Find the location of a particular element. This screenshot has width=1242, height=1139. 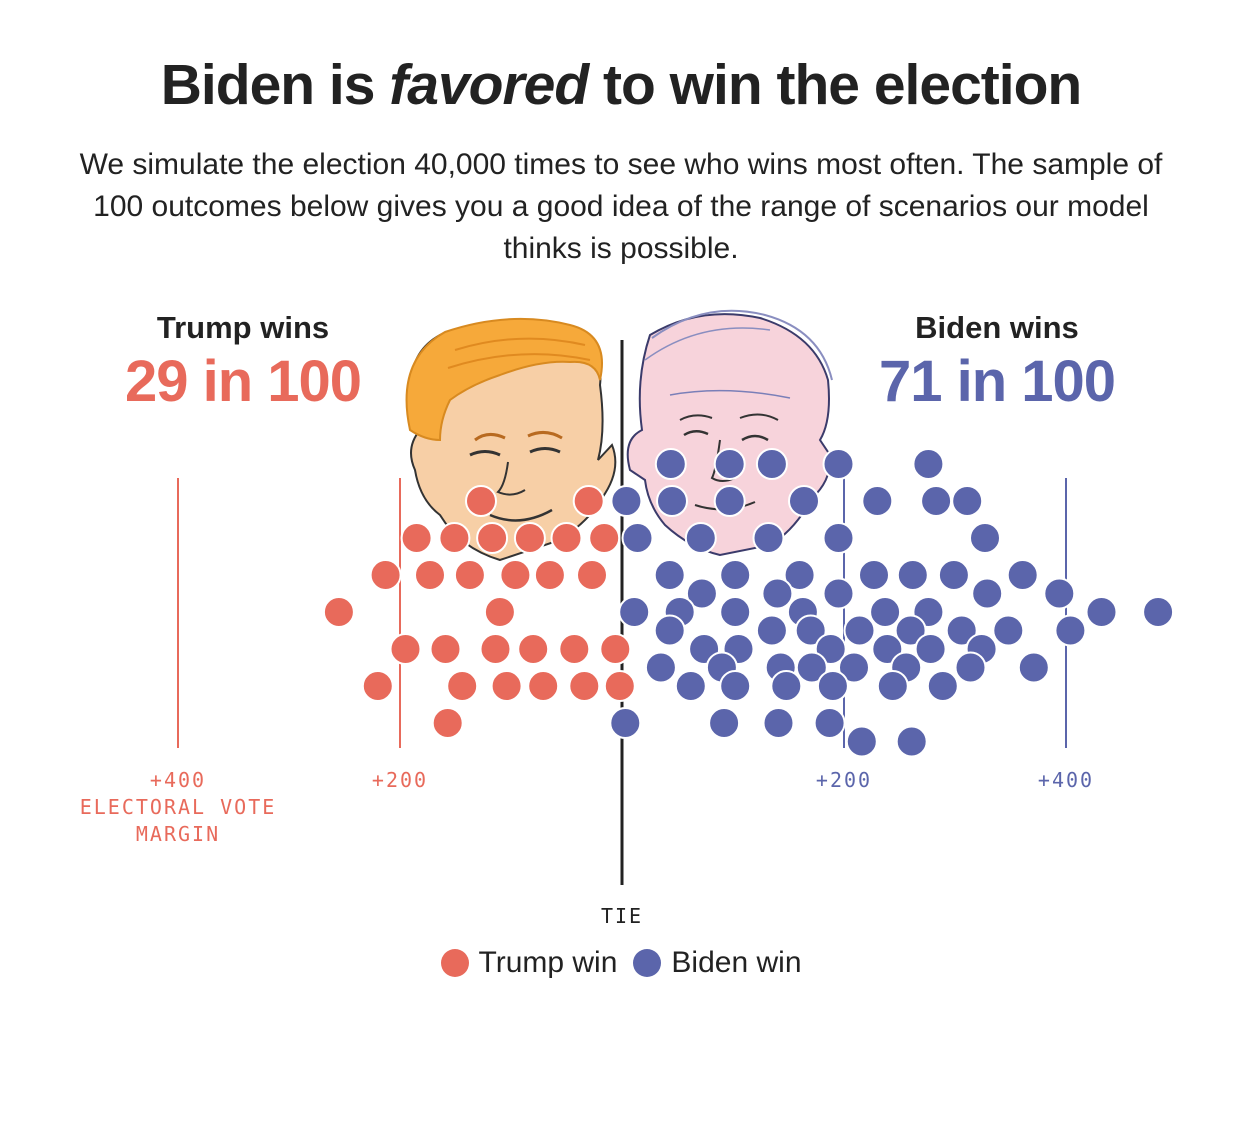

legend-label-trump: Trump win is located at coordinates (548, 962).